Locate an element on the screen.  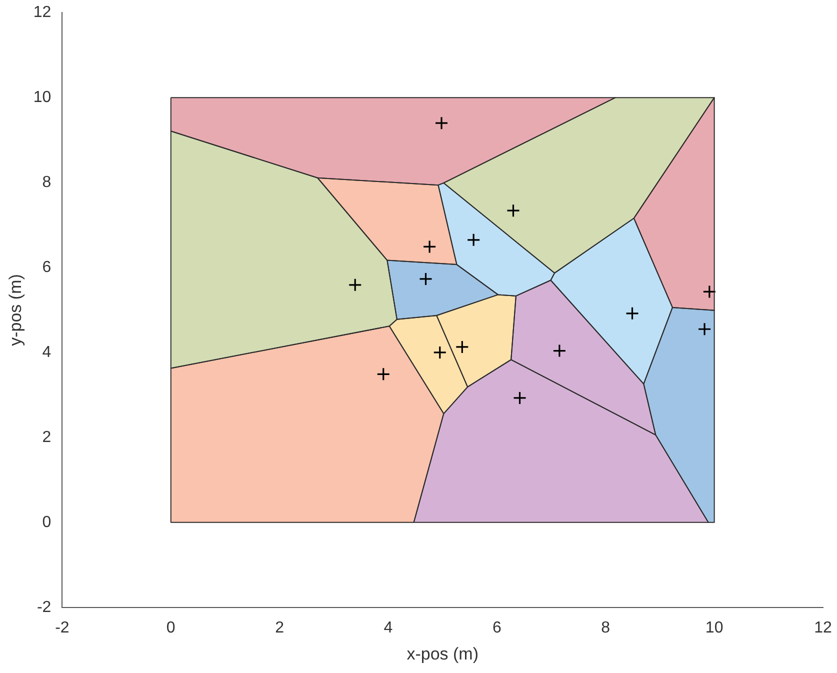
x-tick-label: 10 is located at coordinates (714, 627).